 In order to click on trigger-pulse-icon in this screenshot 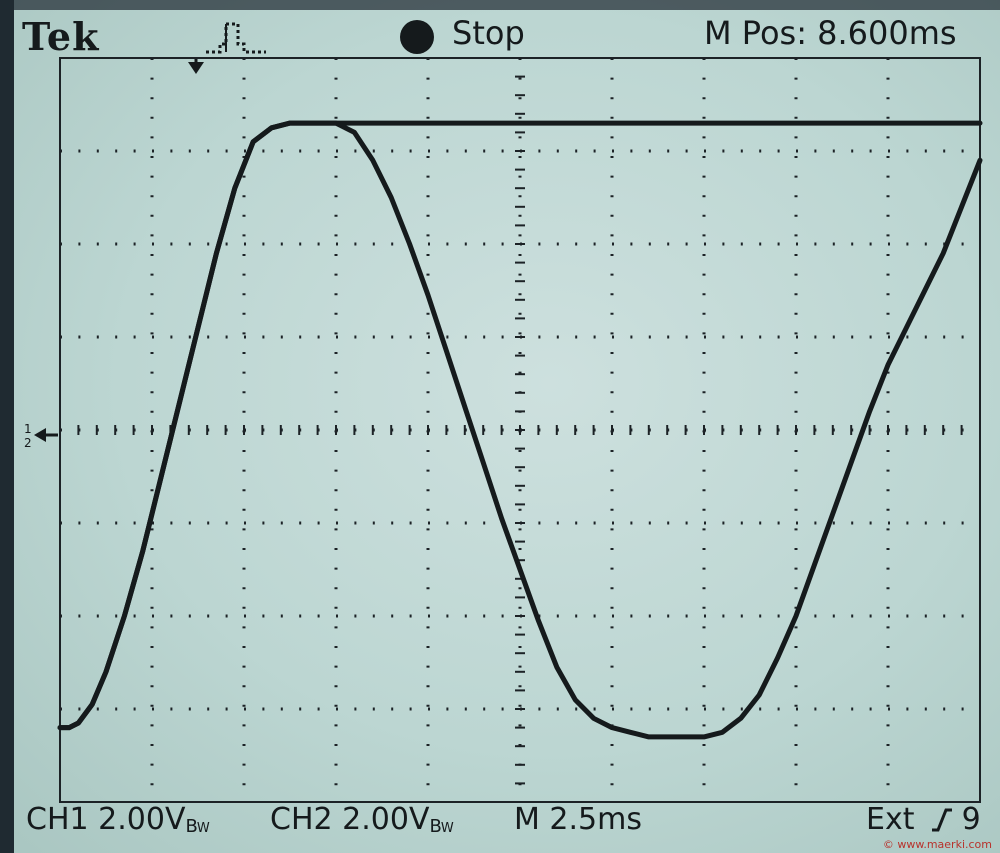, I will do `click(236, 38)`.